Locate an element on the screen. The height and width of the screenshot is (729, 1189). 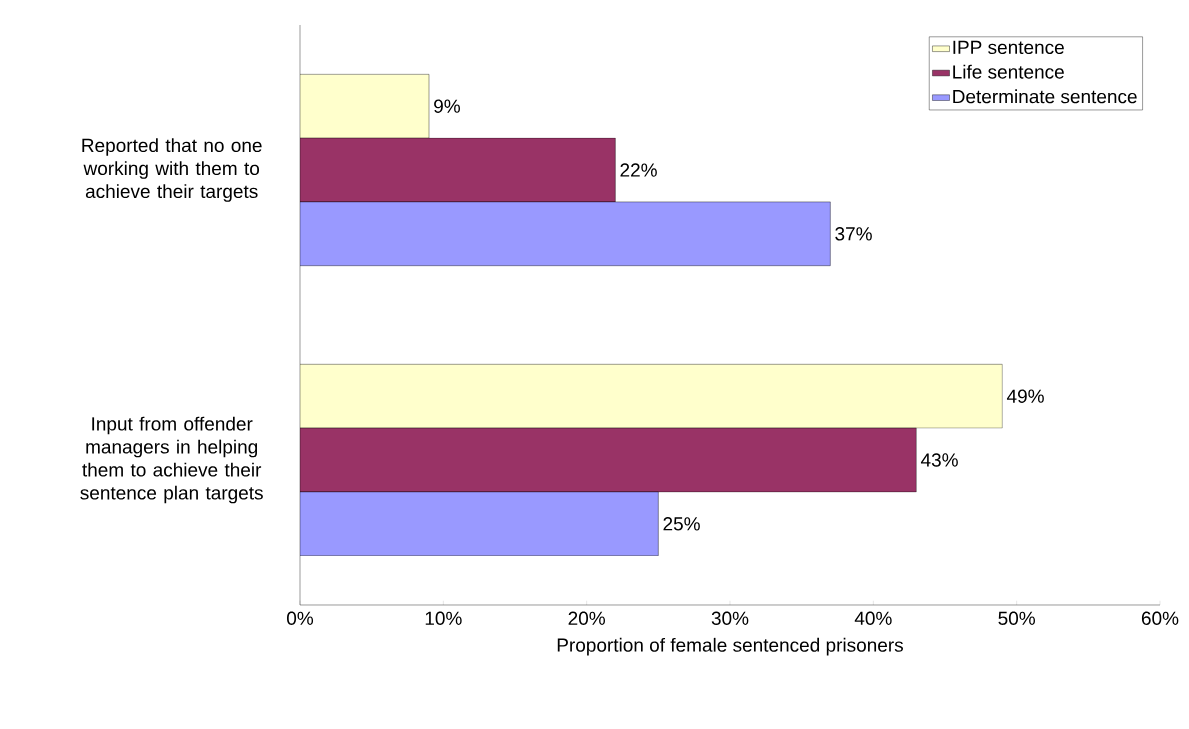
y-tick-label: Reported that no one working with them to achieve their targets is located at coordinates (172, 170).